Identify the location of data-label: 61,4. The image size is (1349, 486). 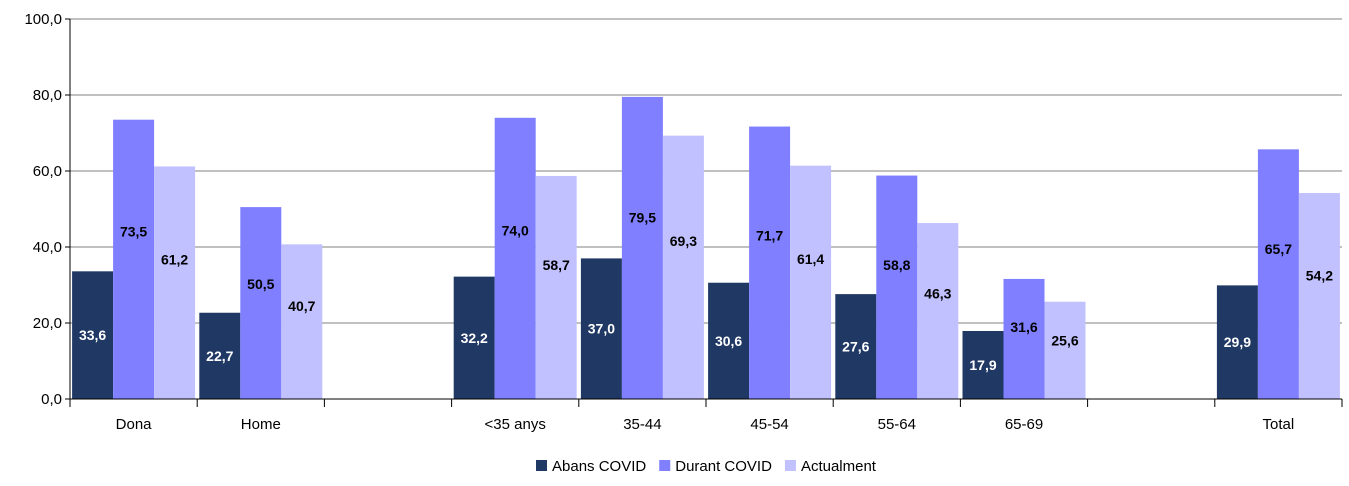
(810, 259).